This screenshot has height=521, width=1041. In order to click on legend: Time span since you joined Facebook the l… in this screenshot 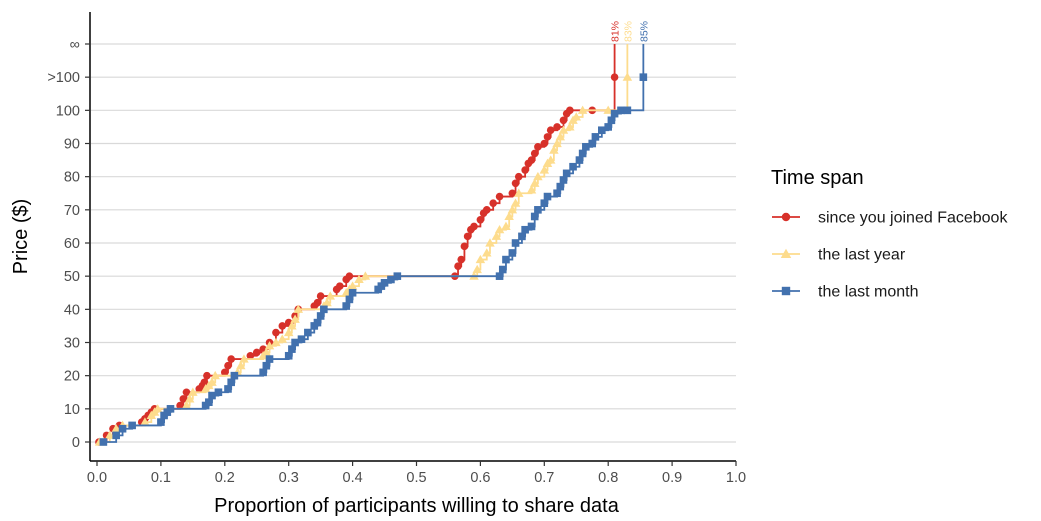, I will do `click(889, 234)`.